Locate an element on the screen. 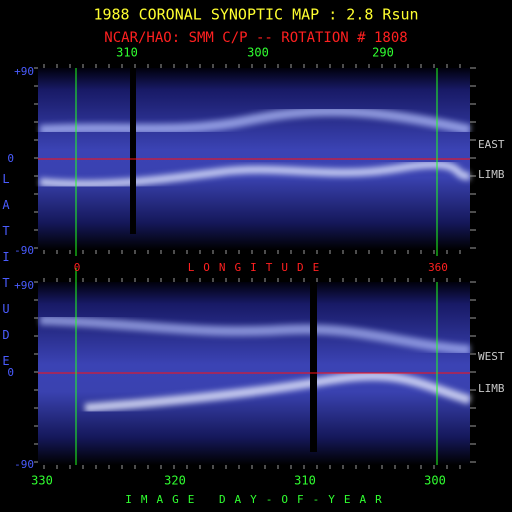 This screenshot has height=512, width=512. title: 1988 CORONAL SYNOPTIC MAP : 2.8 Rsun is located at coordinates (255, 15).